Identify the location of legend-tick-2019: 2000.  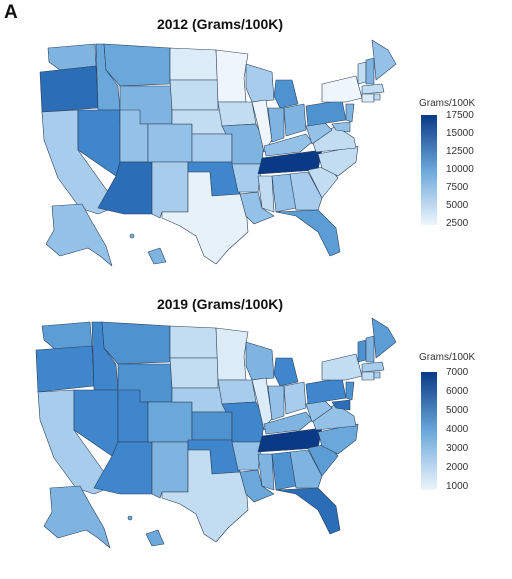
(457, 467).